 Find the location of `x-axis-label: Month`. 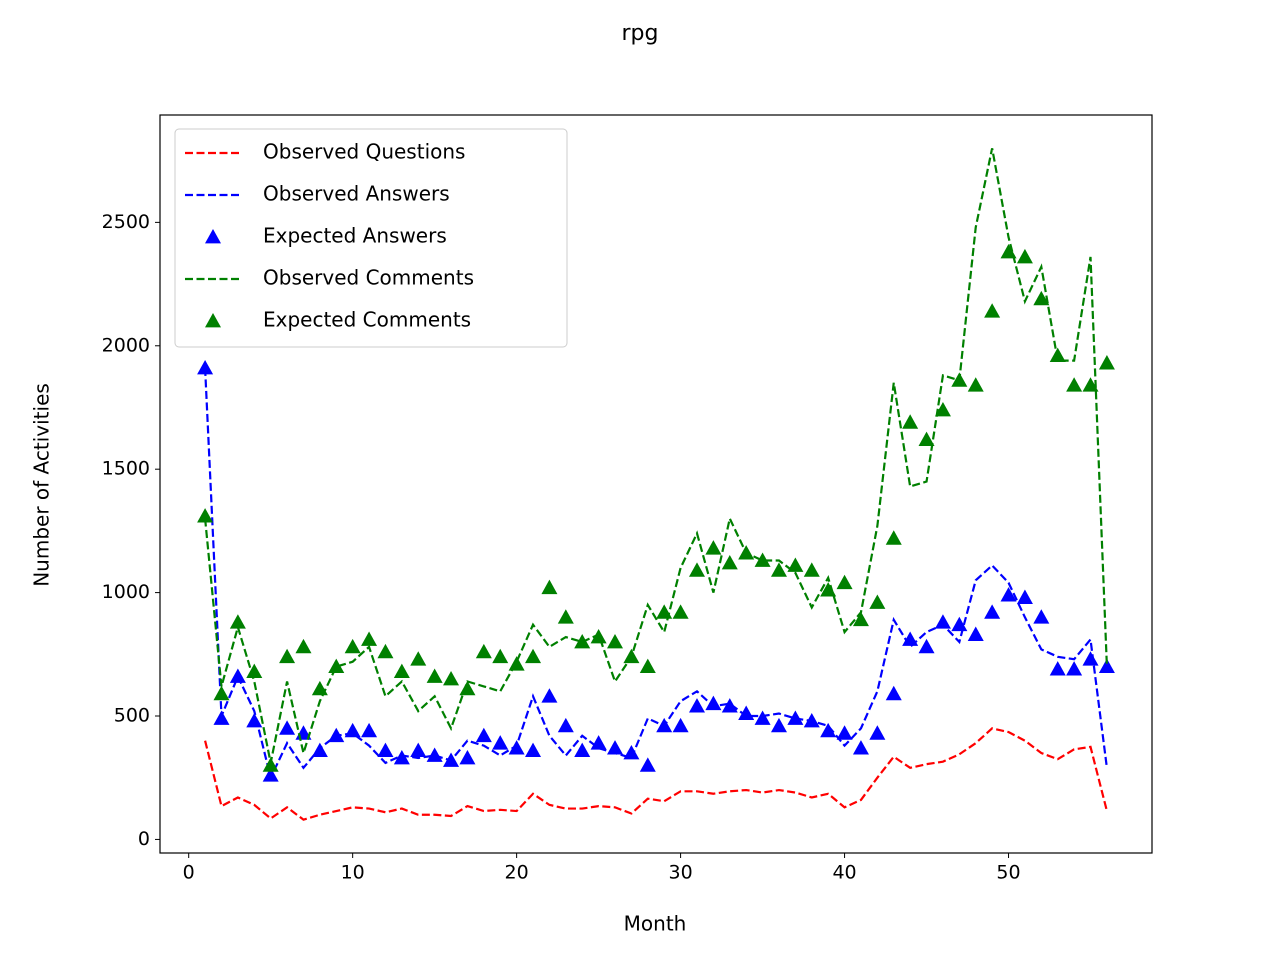

x-axis-label: Month is located at coordinates (655, 924).